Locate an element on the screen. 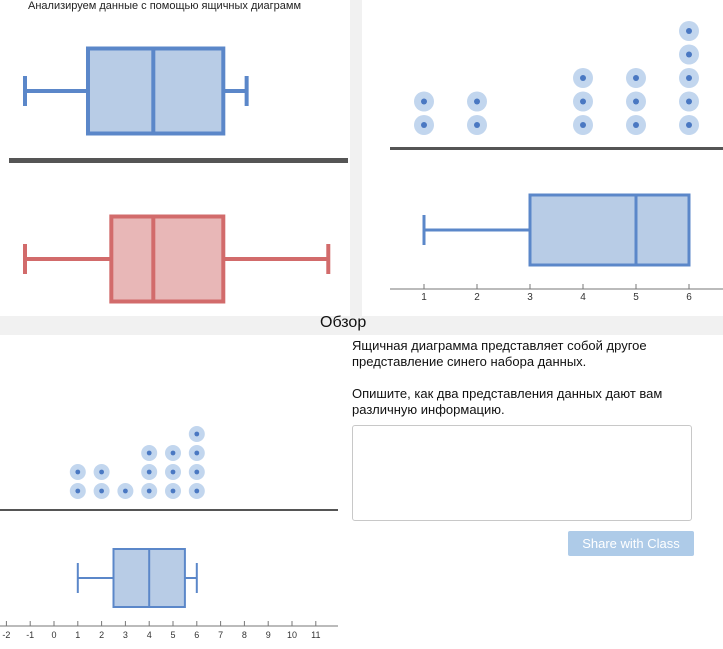 This screenshot has height=649, width=723. review-x-tick-label: -2 is located at coordinates (6, 635).